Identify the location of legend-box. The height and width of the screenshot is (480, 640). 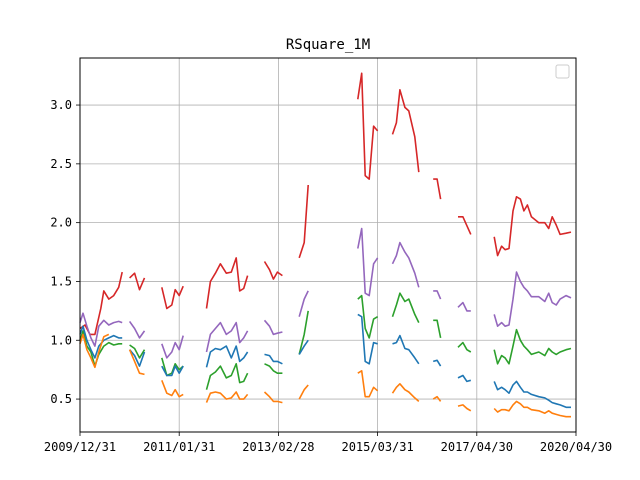
(562, 71).